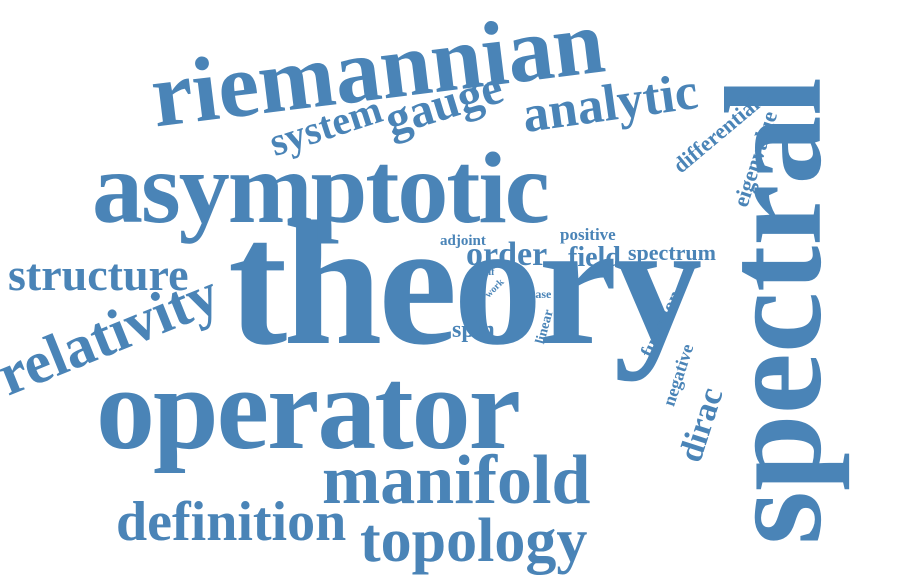 The height and width of the screenshot is (584, 900). Describe the element at coordinates (773, 311) in the screenshot. I see `word-spectral: spectral` at that location.